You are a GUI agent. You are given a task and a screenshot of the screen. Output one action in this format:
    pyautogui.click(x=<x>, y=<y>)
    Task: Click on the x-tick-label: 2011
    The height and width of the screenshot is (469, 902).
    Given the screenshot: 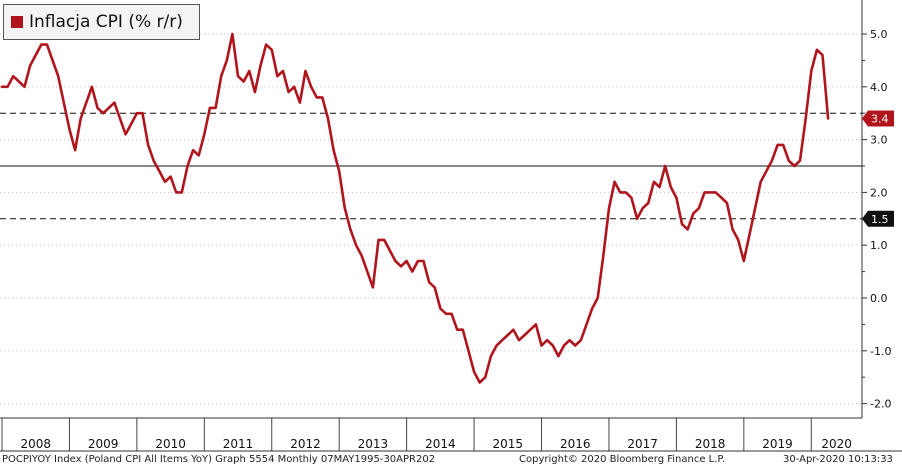 What is the action you would take?
    pyautogui.click(x=238, y=444)
    